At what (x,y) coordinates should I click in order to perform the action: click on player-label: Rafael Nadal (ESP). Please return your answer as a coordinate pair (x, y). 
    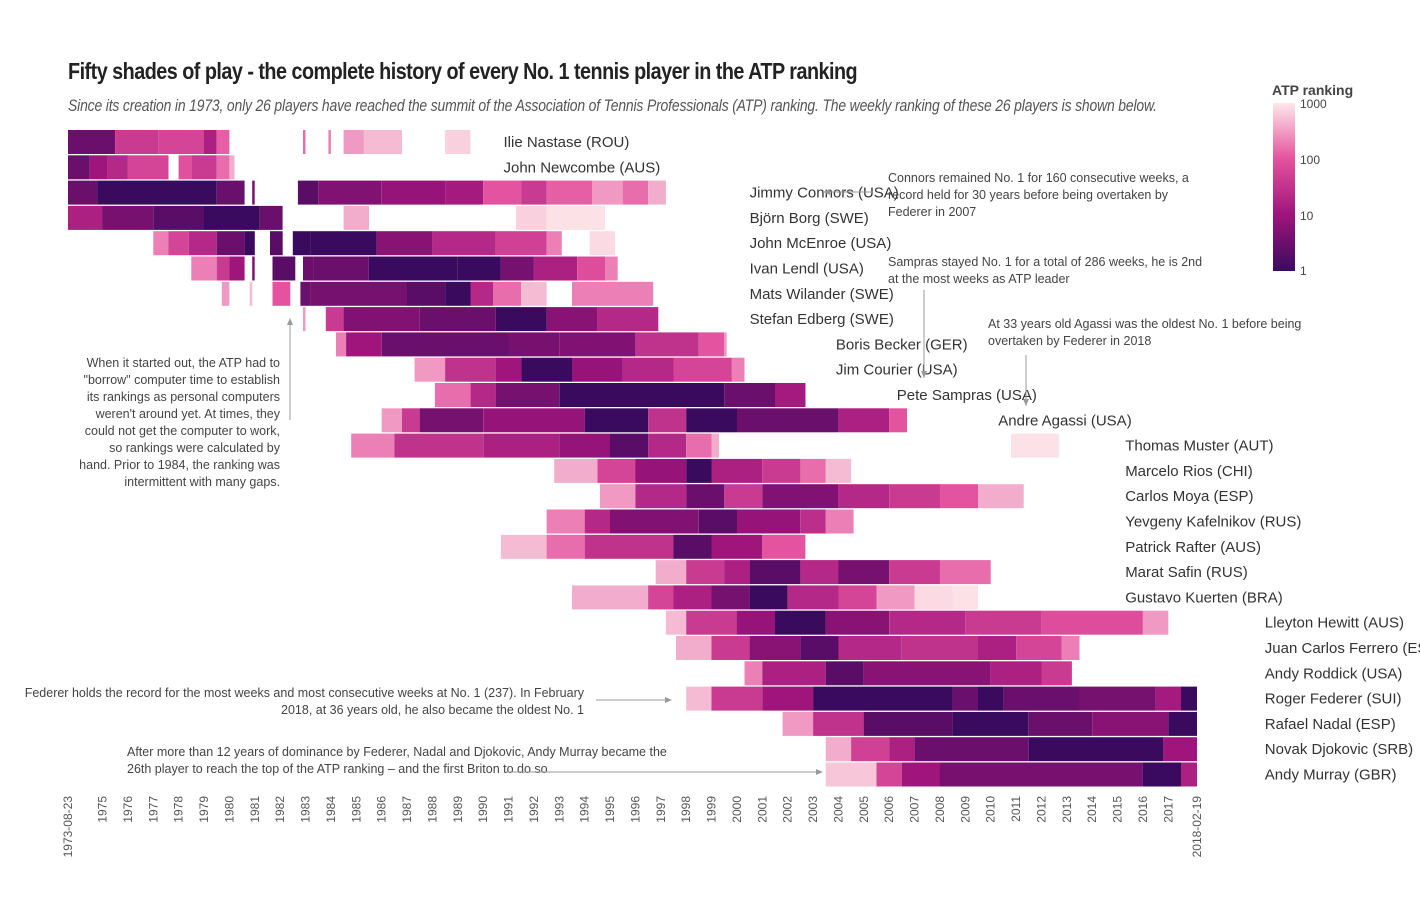
    Looking at the image, I should click on (1330, 724).